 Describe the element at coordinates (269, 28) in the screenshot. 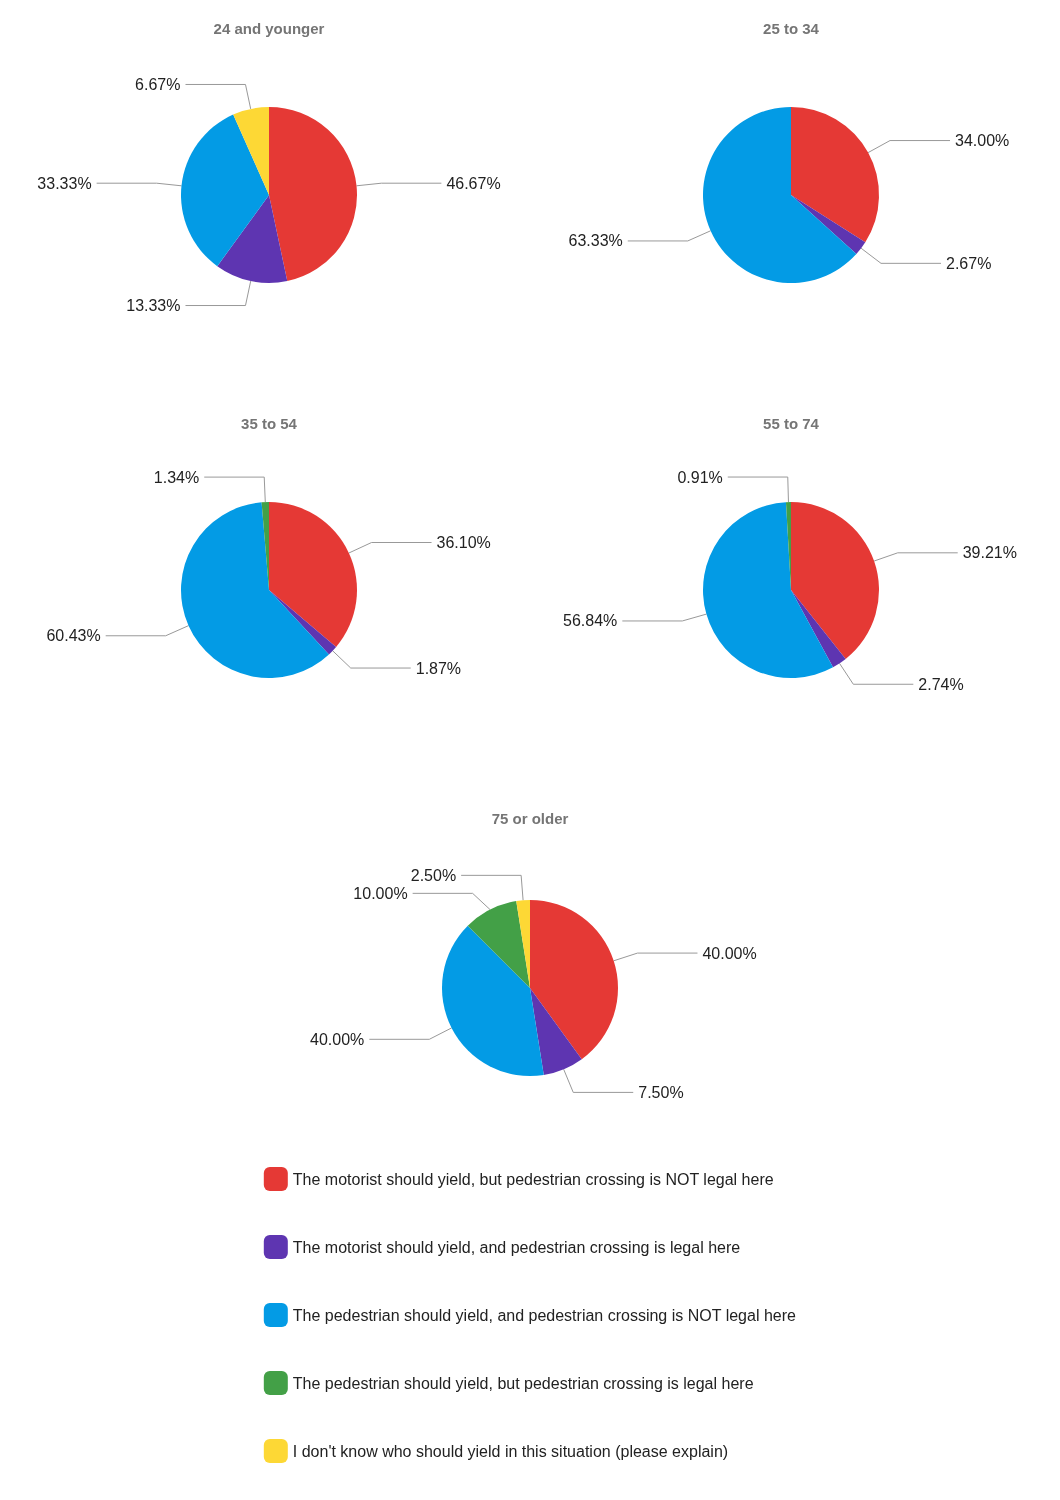

I see `chart-title: 24 and younger` at that location.